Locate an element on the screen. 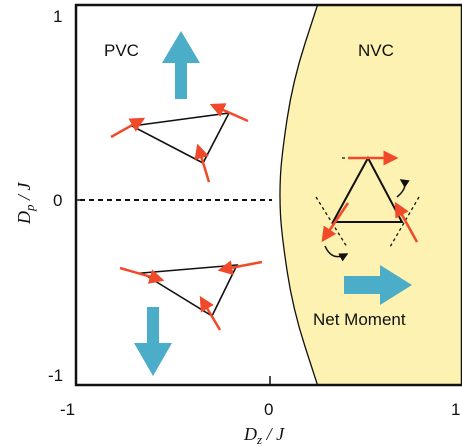 Image resolution: width=462 pixels, height=446 pixels. x-axis-label: Dz / J is located at coordinates (264, 435).